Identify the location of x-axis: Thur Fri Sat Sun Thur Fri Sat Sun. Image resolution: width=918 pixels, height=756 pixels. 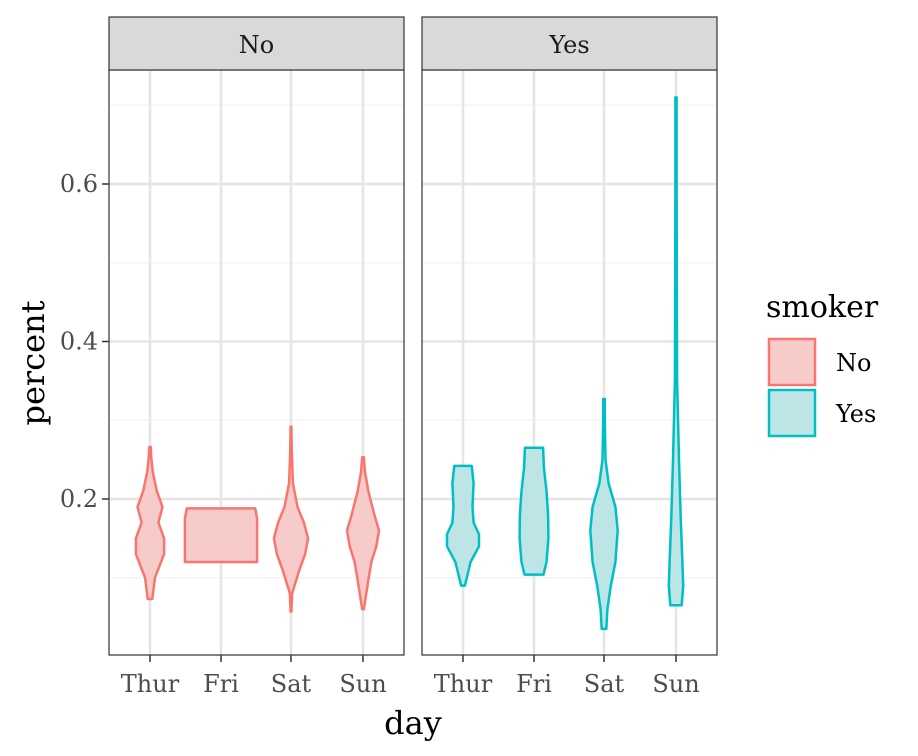
(410, 676).